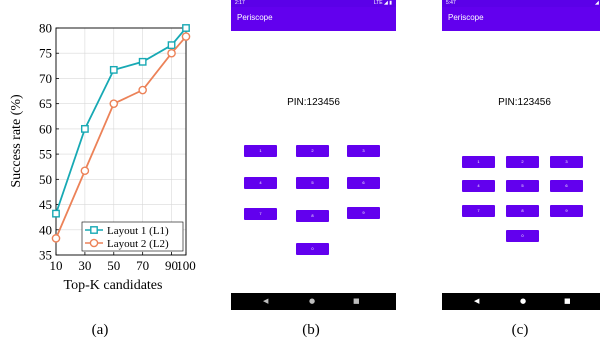 Image resolution: width=600 pixels, height=351 pixels. I want to click on x-tick-label: 90, so click(171, 265).